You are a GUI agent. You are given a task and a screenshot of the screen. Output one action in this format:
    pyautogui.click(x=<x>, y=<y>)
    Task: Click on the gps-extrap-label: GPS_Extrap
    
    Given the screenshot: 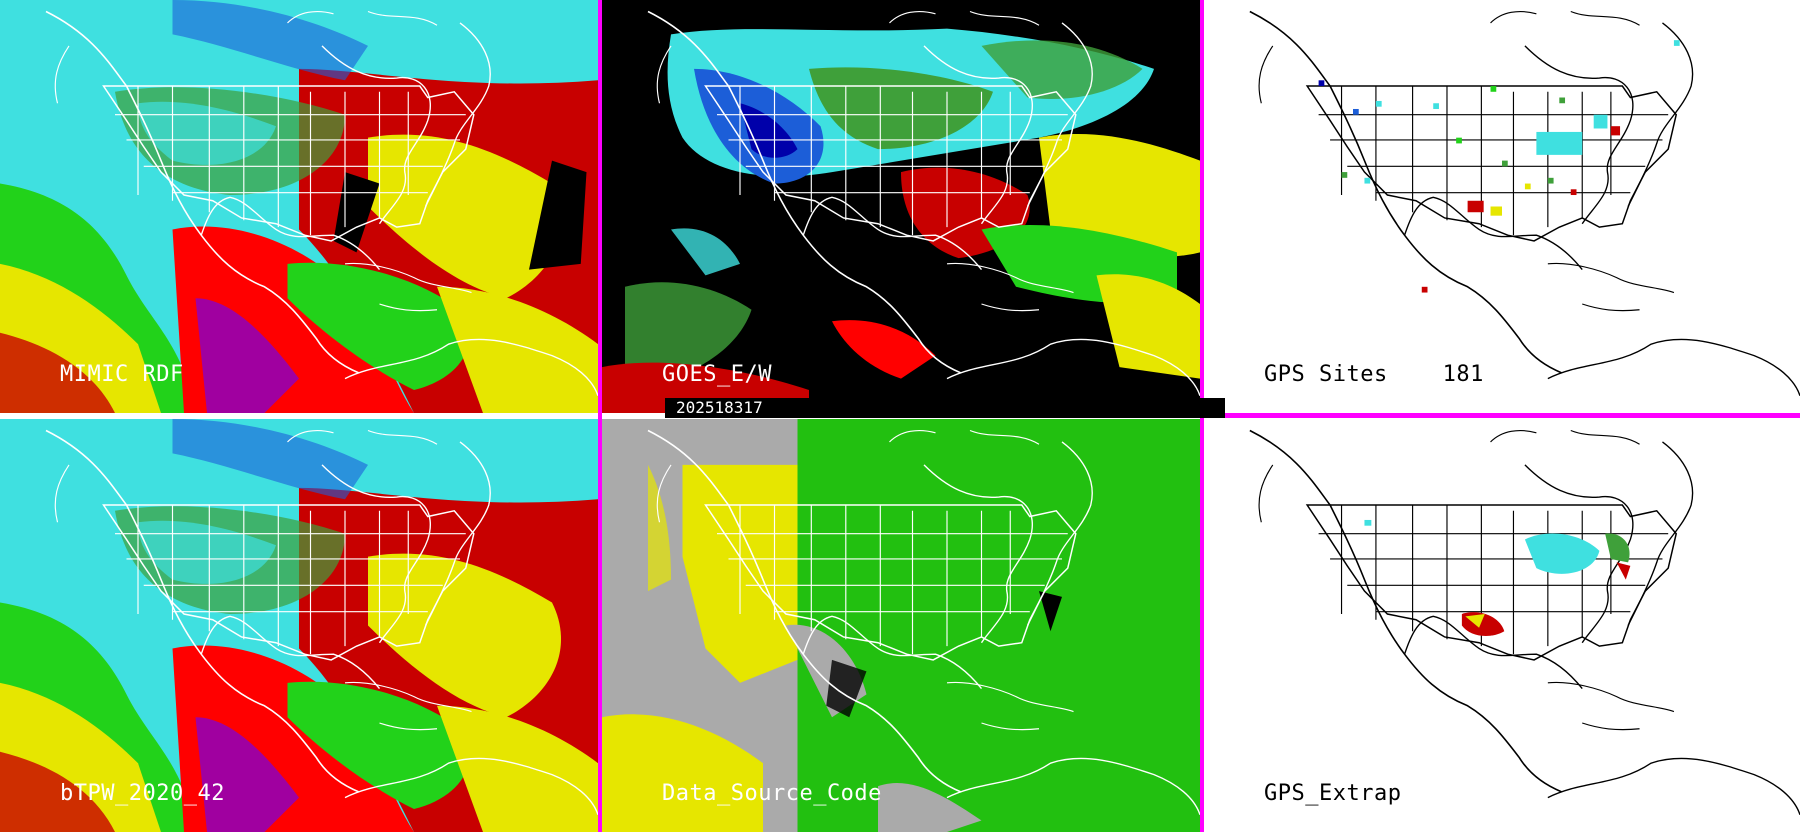 What is the action you would take?
    pyautogui.click(x=1333, y=793)
    